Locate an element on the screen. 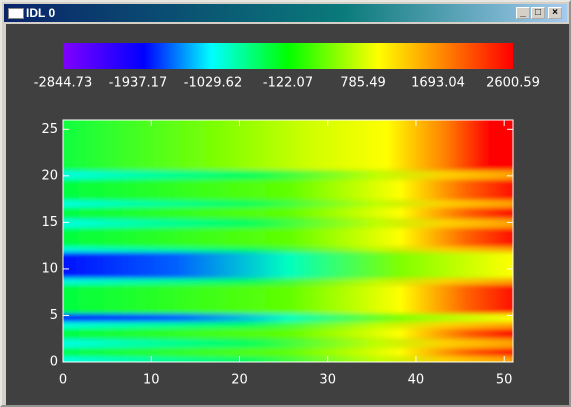 The height and width of the screenshot is (407, 571). colorbar-tick-label: 2600.59 is located at coordinates (513, 83).